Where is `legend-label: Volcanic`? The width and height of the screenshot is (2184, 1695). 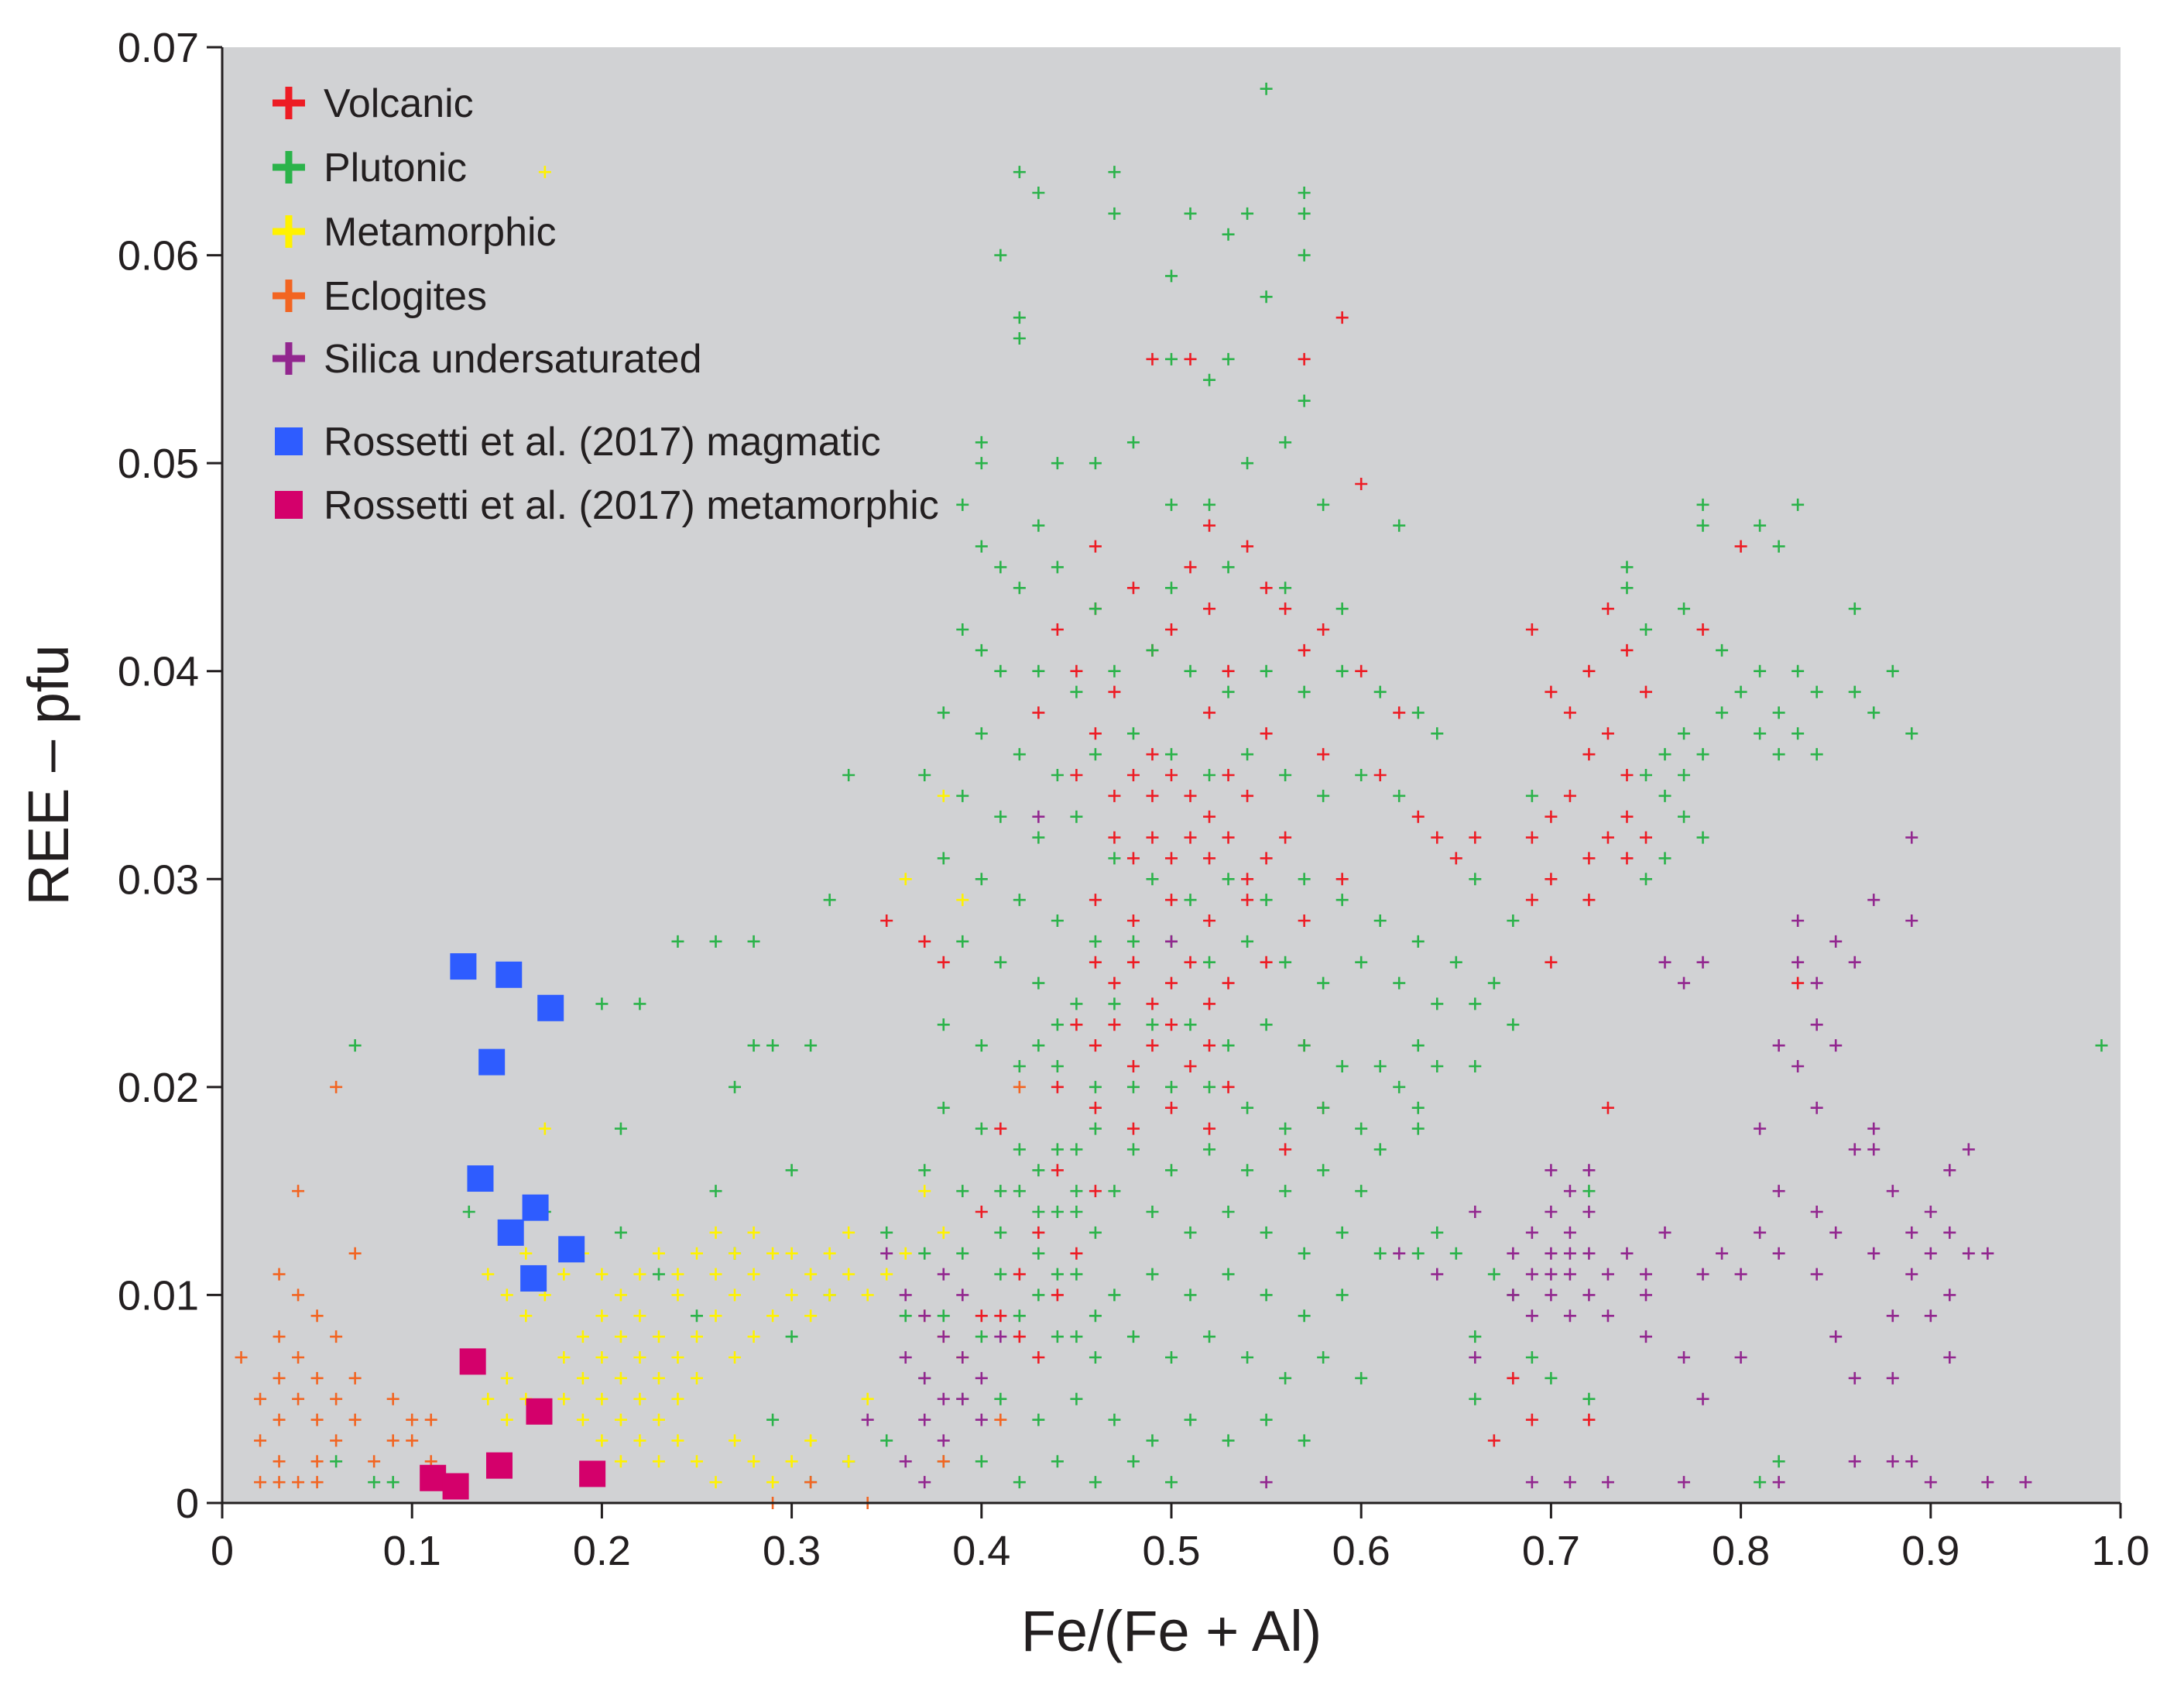 legend-label: Volcanic is located at coordinates (399, 103).